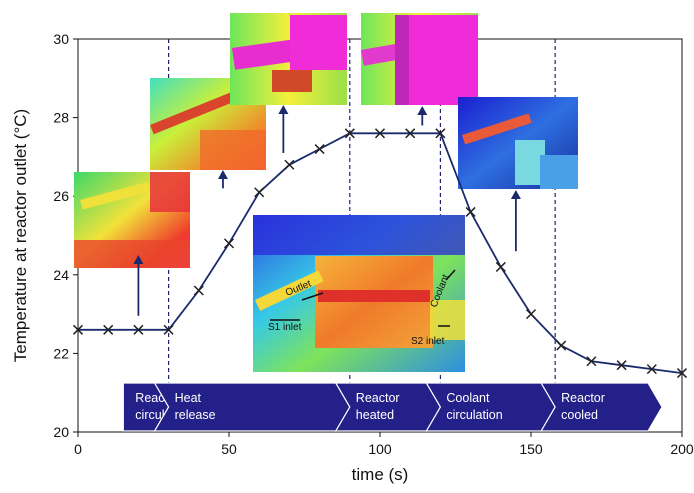  Describe the element at coordinates (288, 59) in the screenshot. I see `thermal-image-heat-release-late` at that location.